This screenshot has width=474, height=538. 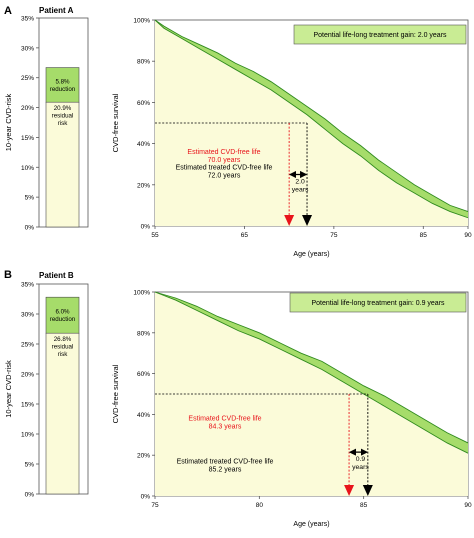 I want to click on gain-label: 0.9, so click(x=361, y=459).